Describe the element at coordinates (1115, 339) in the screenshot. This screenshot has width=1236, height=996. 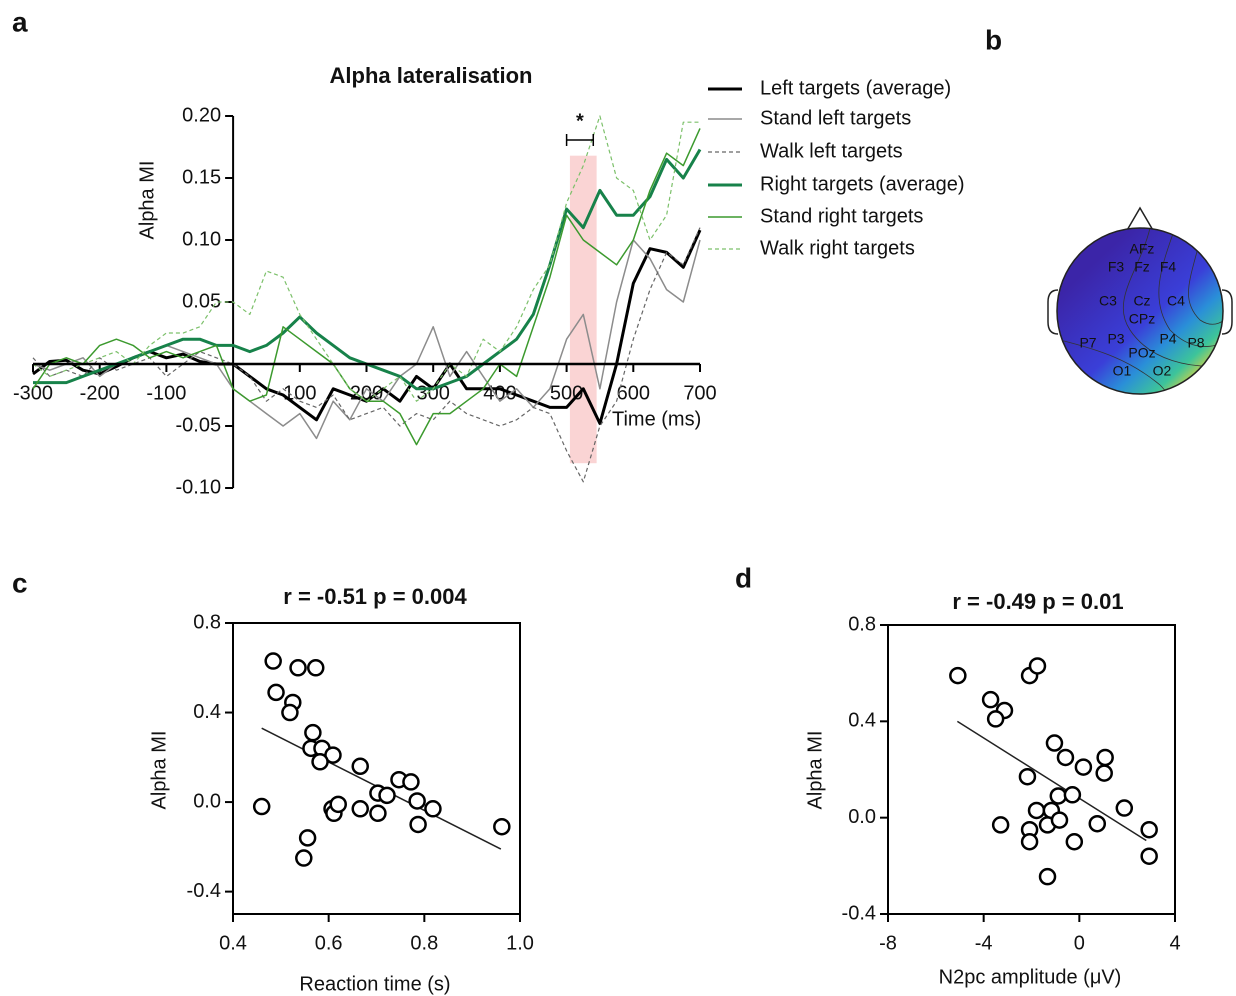
I see `electrode-label: P3` at that location.